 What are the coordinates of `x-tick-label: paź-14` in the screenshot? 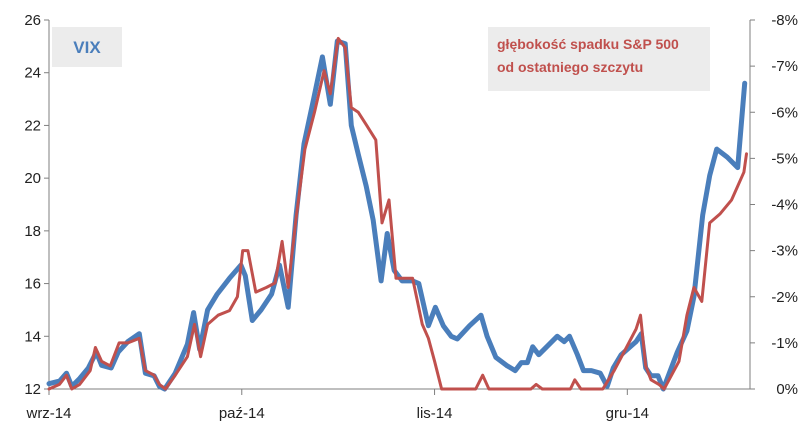 It's located at (242, 413).